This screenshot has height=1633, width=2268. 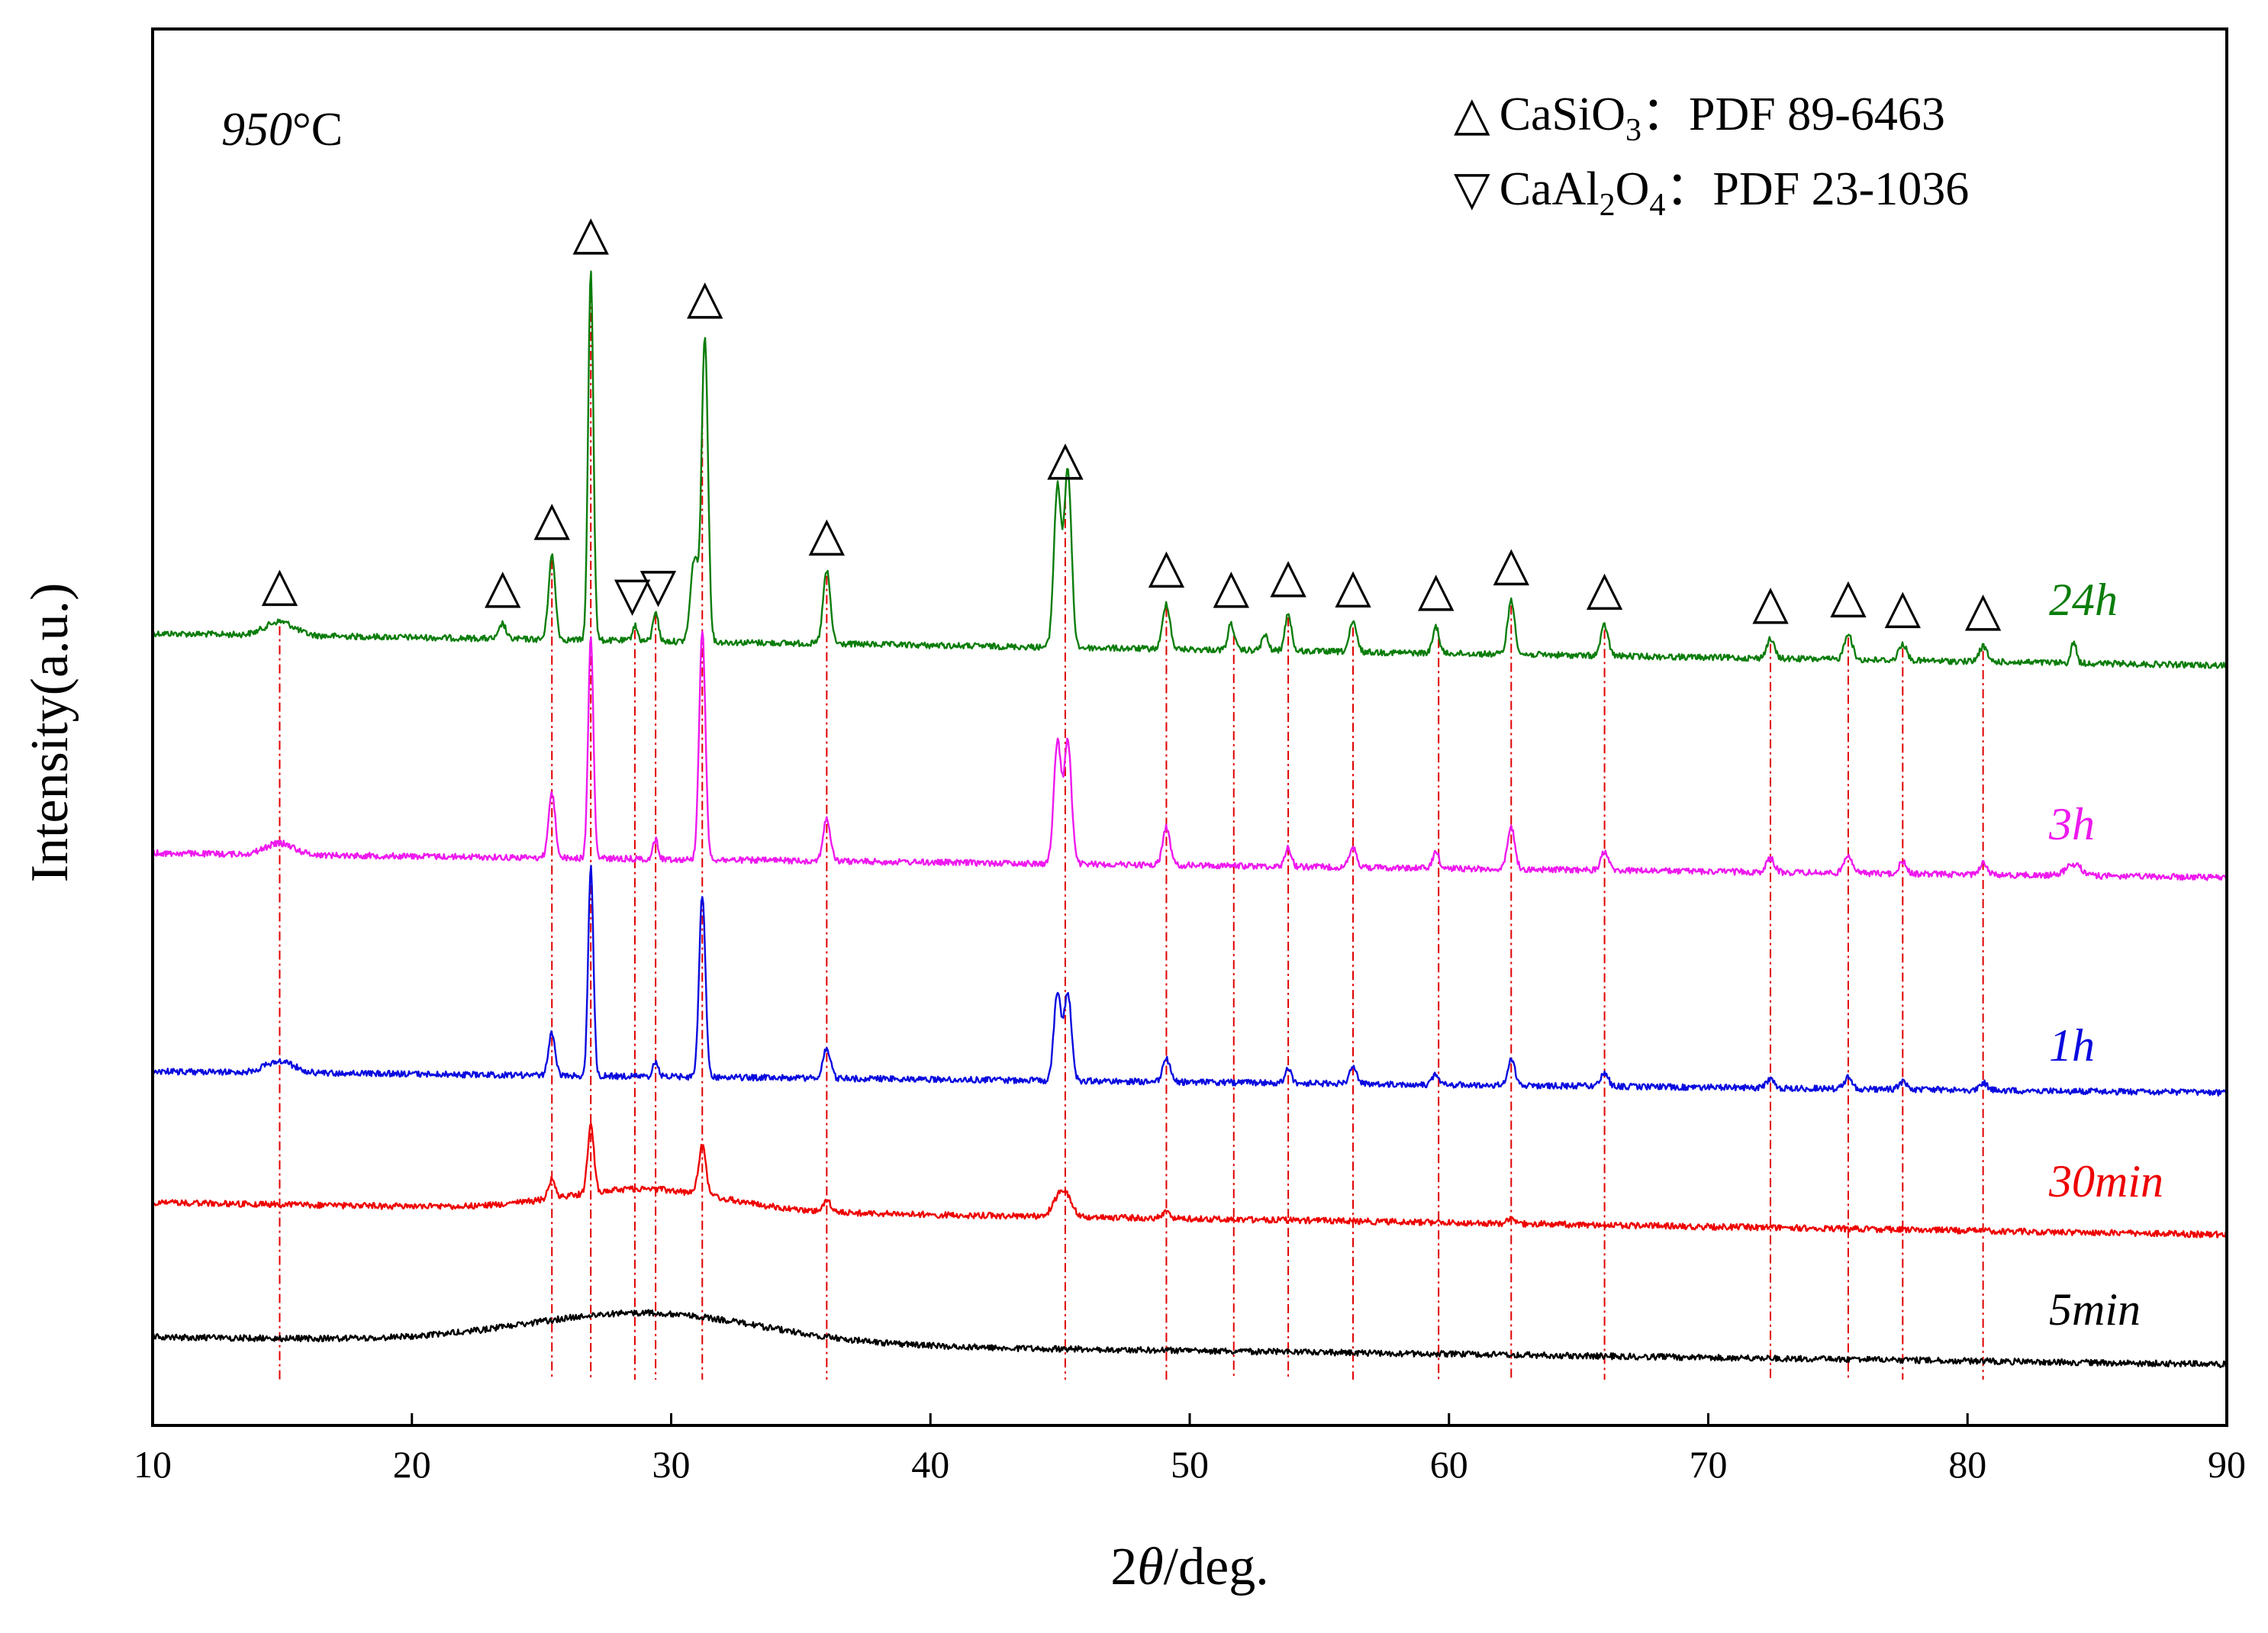 I want to click on peak-marker-28.5: ▽, so click(x=632, y=595).